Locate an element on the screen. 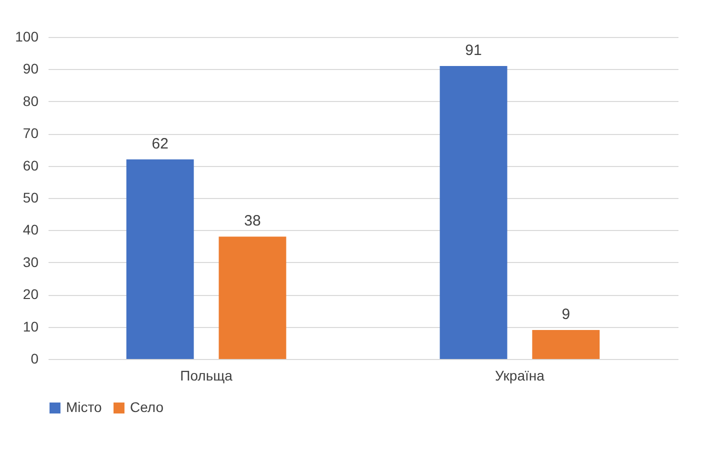 This screenshot has width=715, height=463. y-tick-label: 90 is located at coordinates (30, 68).